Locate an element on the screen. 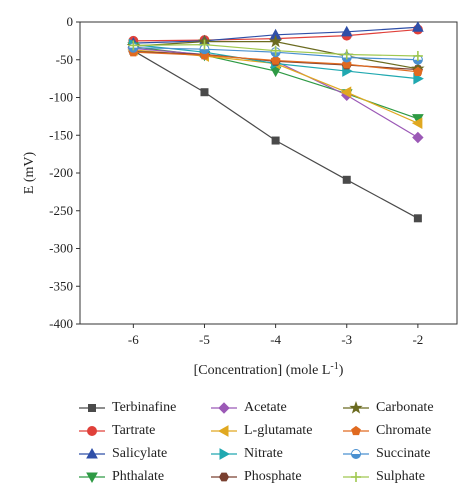 Image resolution: width=474 pixels, height=498 pixels. legend-marker-acetate is located at coordinates (224, 407).